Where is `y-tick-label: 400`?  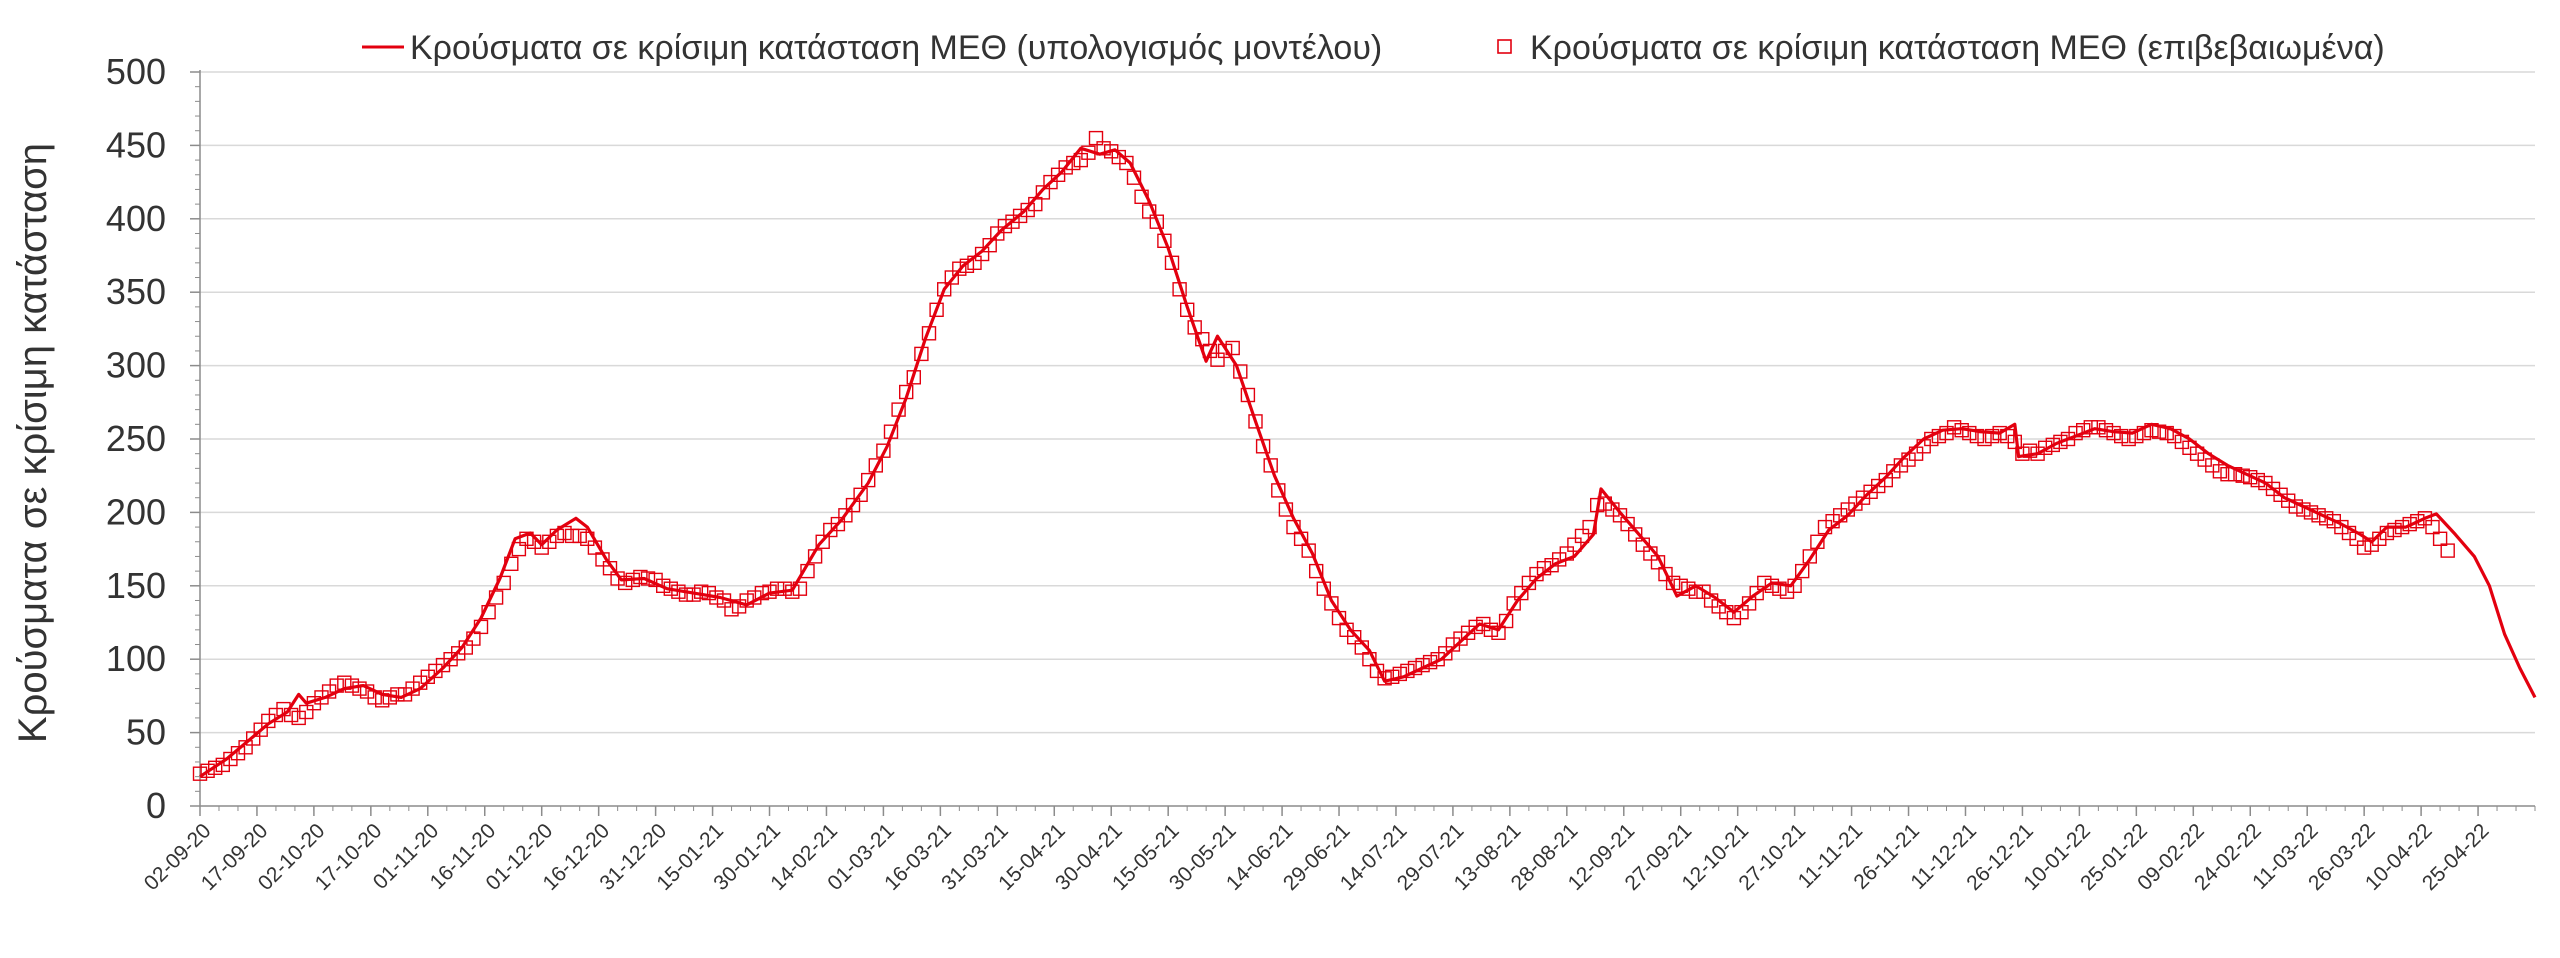
y-tick-label: 400 is located at coordinates (136, 218).